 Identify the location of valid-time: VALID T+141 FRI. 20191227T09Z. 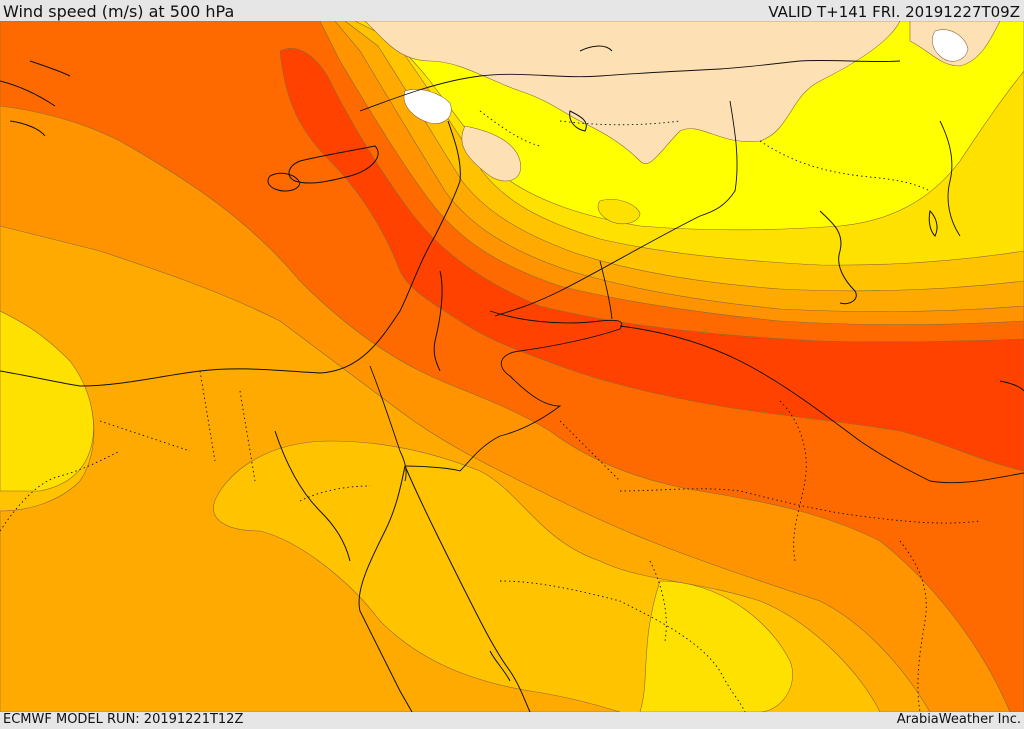
(894, 12).